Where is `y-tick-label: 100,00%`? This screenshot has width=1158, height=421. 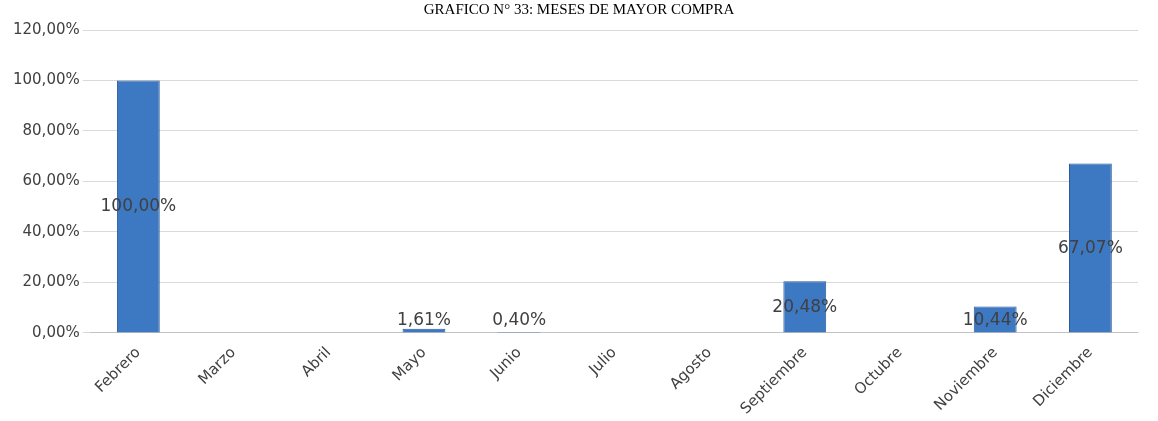 y-tick-label: 100,00% is located at coordinates (46, 79).